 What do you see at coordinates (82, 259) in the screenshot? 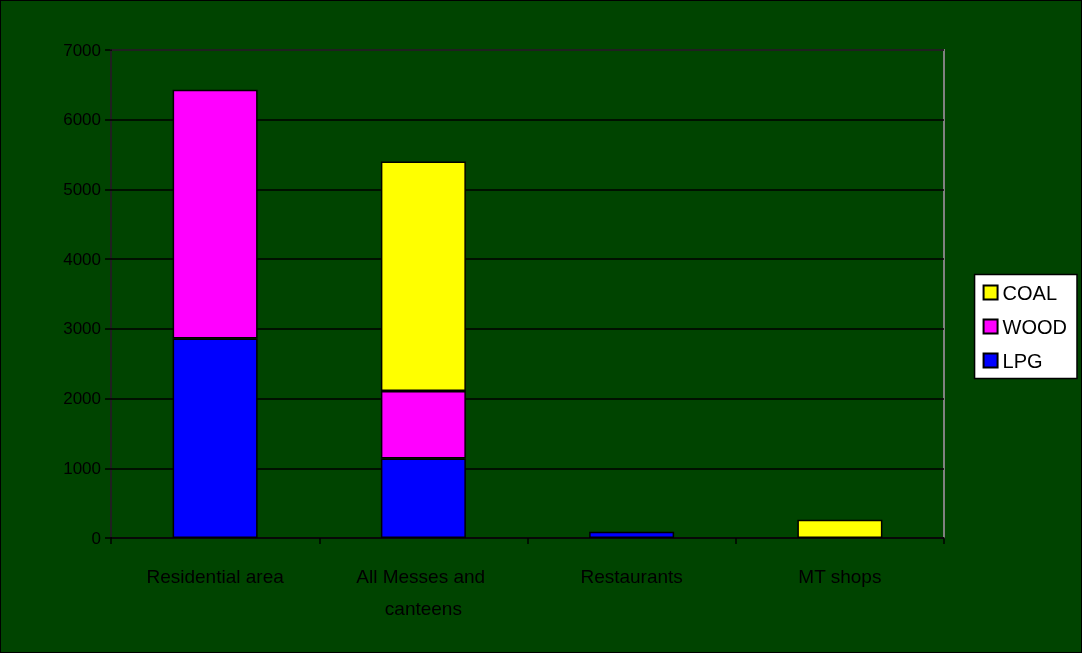
I see `y-tick-label: 4000` at bounding box center [82, 259].